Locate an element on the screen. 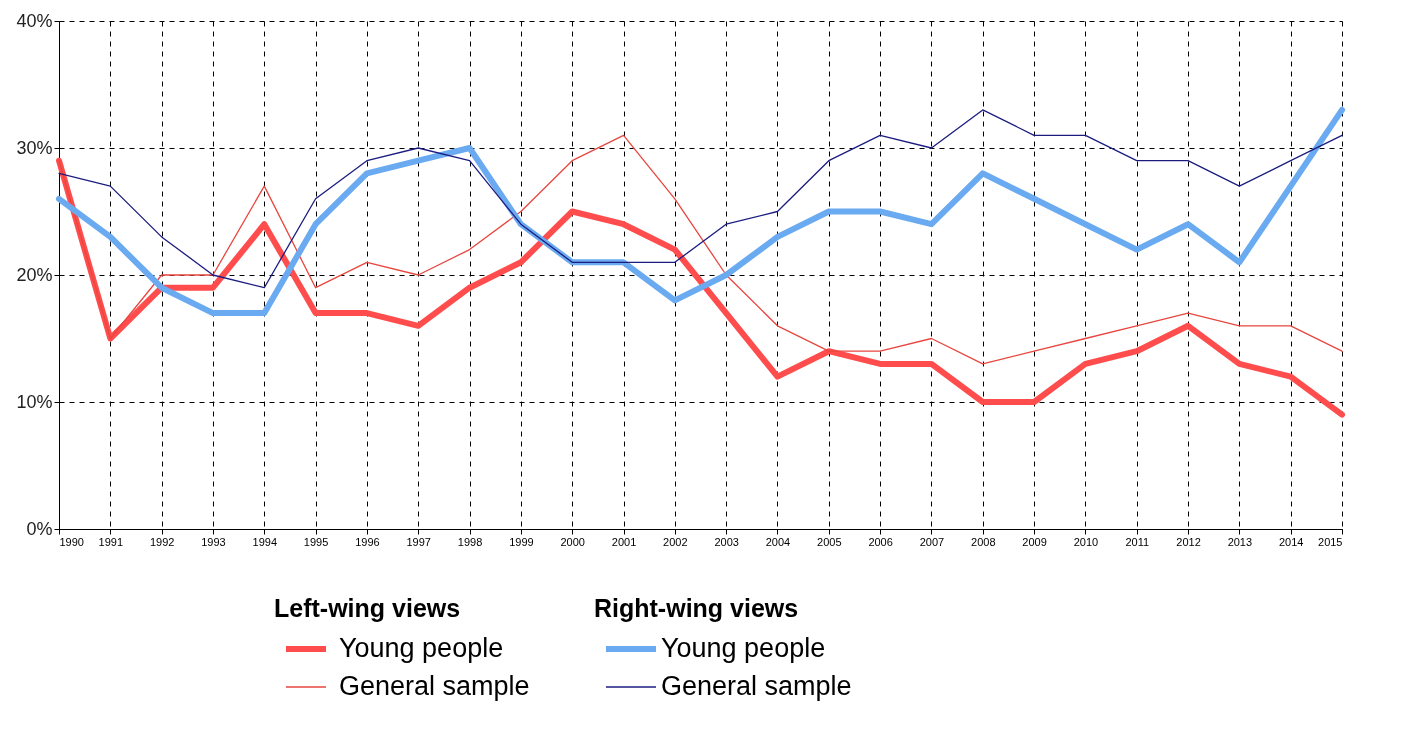  y-tick-label: 40% is located at coordinates (34, 20).